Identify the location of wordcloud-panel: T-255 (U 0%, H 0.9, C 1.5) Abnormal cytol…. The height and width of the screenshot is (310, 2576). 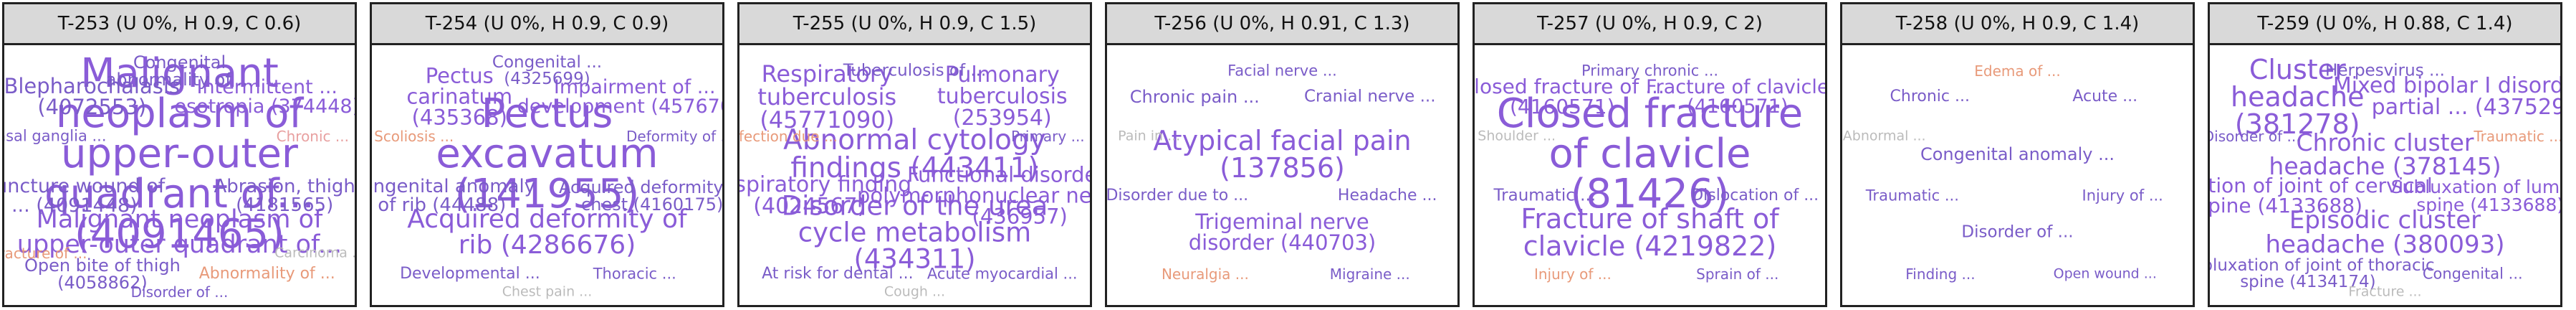
(915, 154).